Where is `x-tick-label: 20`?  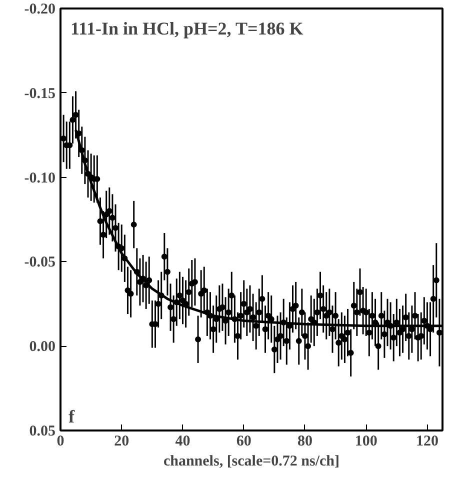 x-tick-label: 20 is located at coordinates (122, 442).